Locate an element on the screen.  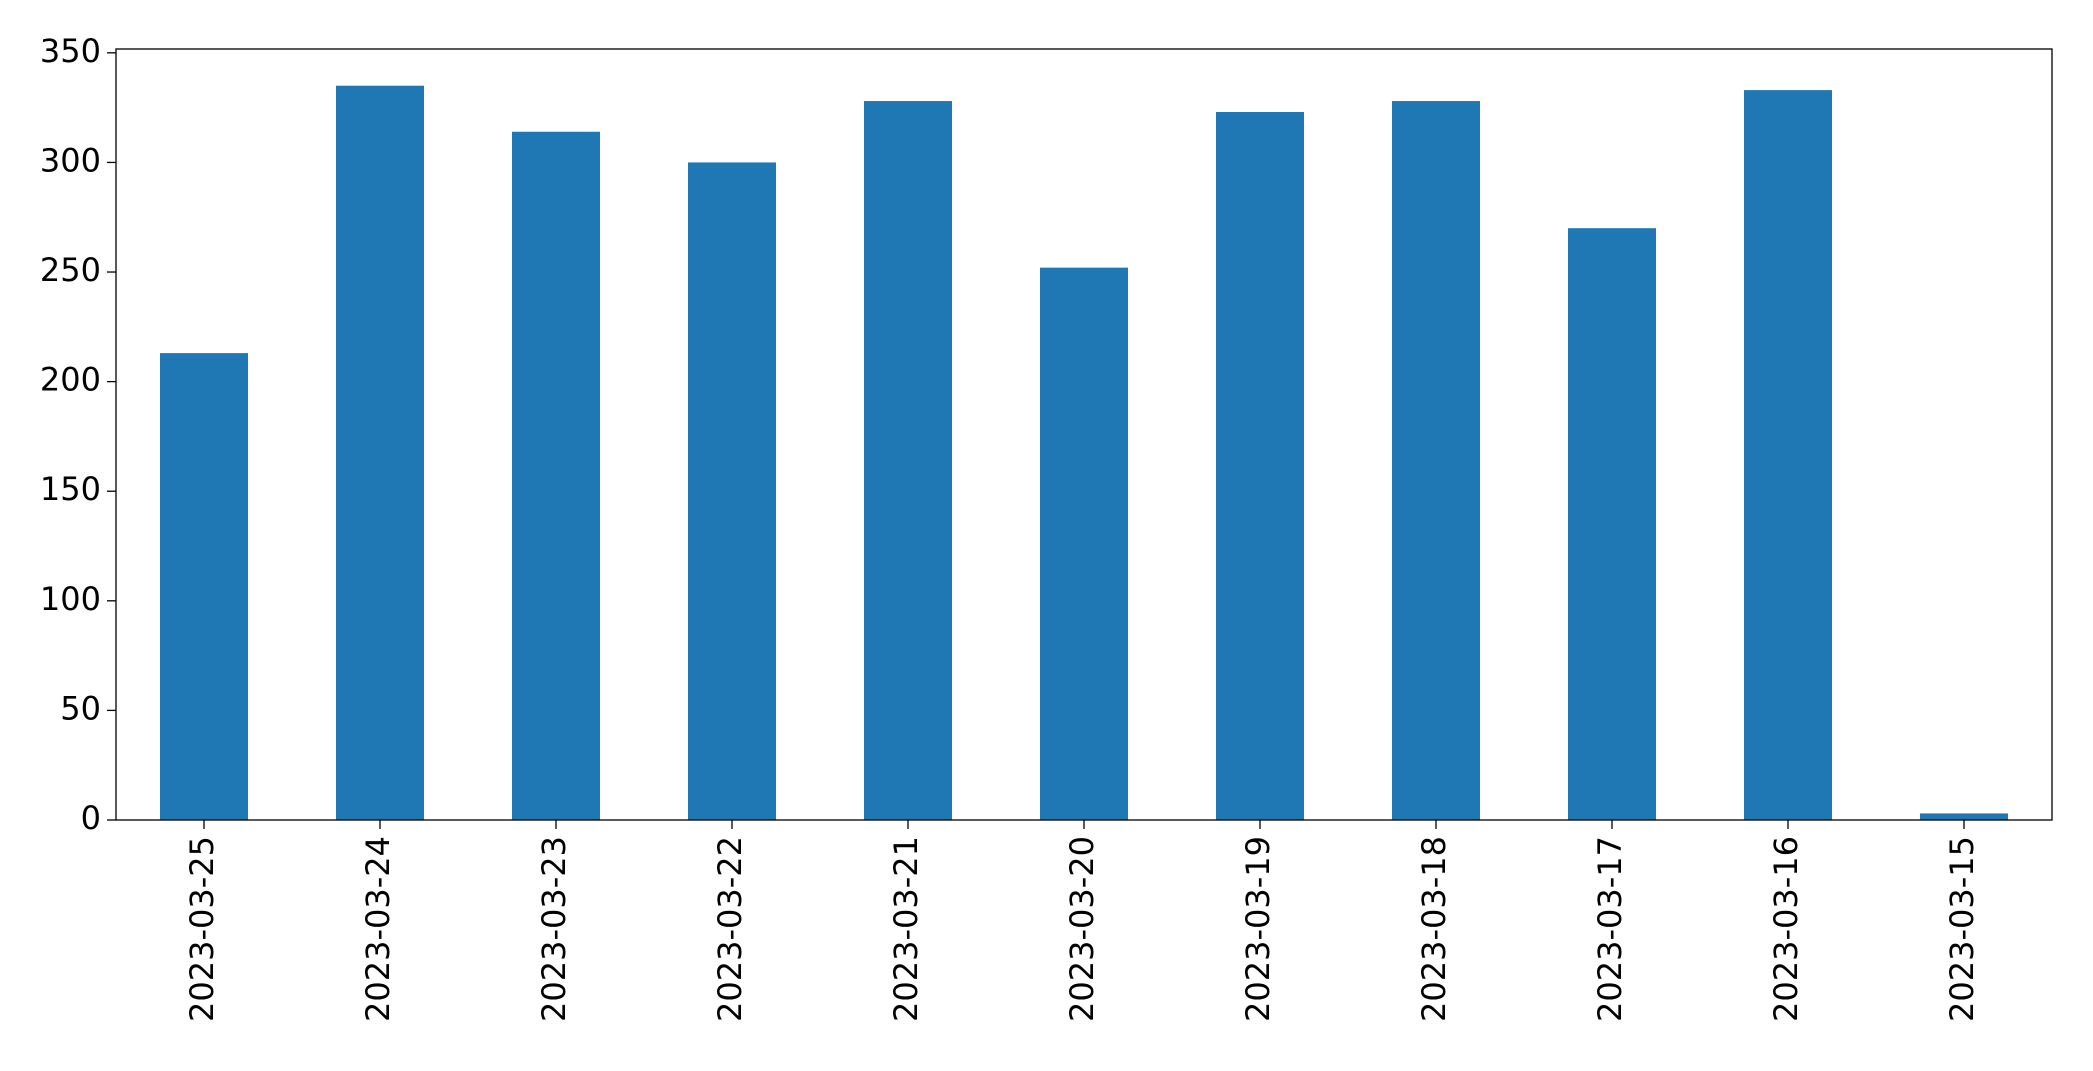
x-tick-label: 2023-03-24 is located at coordinates (378, 929).